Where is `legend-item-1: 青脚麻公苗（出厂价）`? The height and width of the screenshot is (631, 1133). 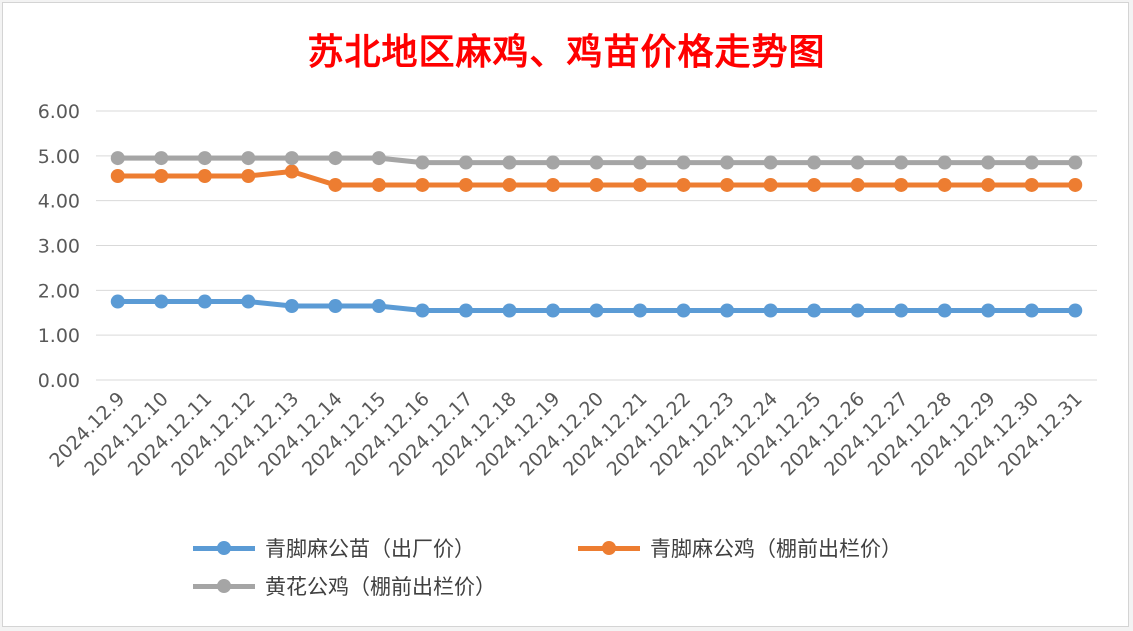
legend-item-1: 青脚麻公苗（出厂价） is located at coordinates (334, 548).